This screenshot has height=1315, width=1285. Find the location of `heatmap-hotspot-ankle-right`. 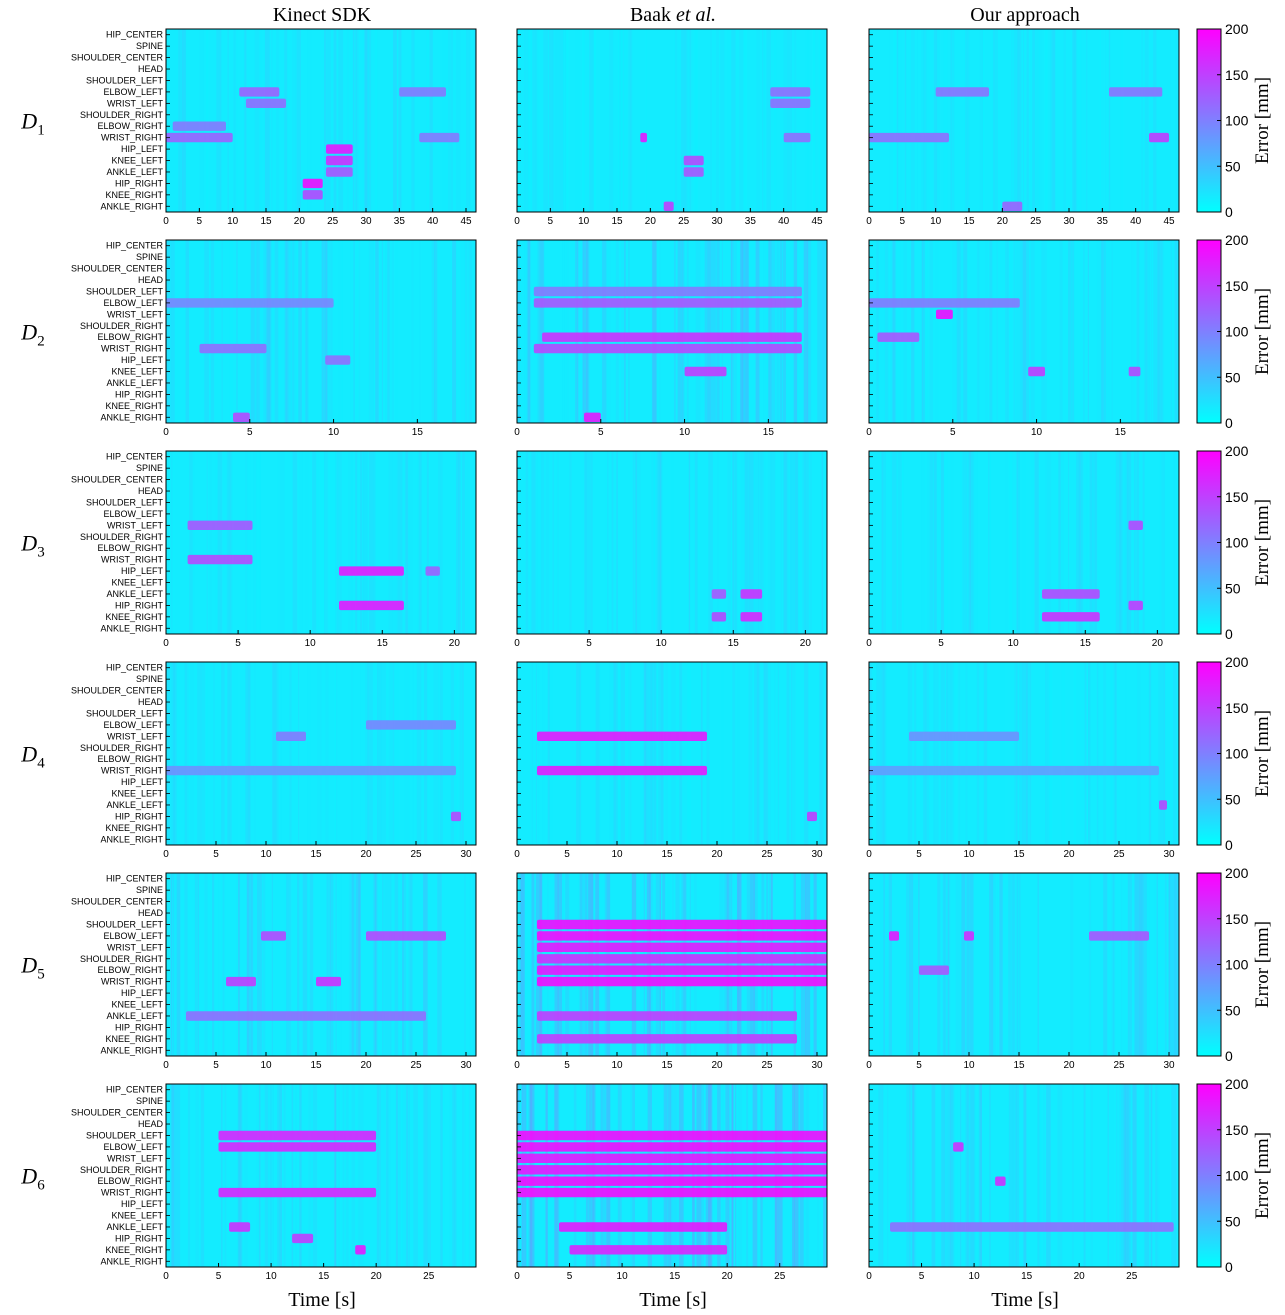

heatmap-hotspot-ankle-right is located at coordinates (592, 417).